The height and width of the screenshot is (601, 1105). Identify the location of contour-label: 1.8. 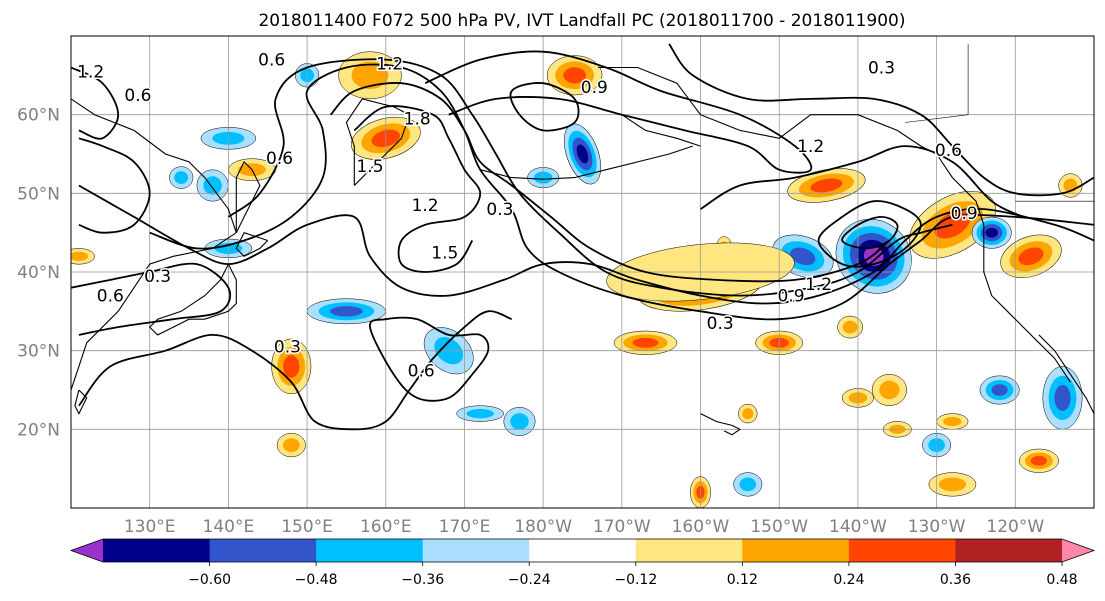
(417, 120).